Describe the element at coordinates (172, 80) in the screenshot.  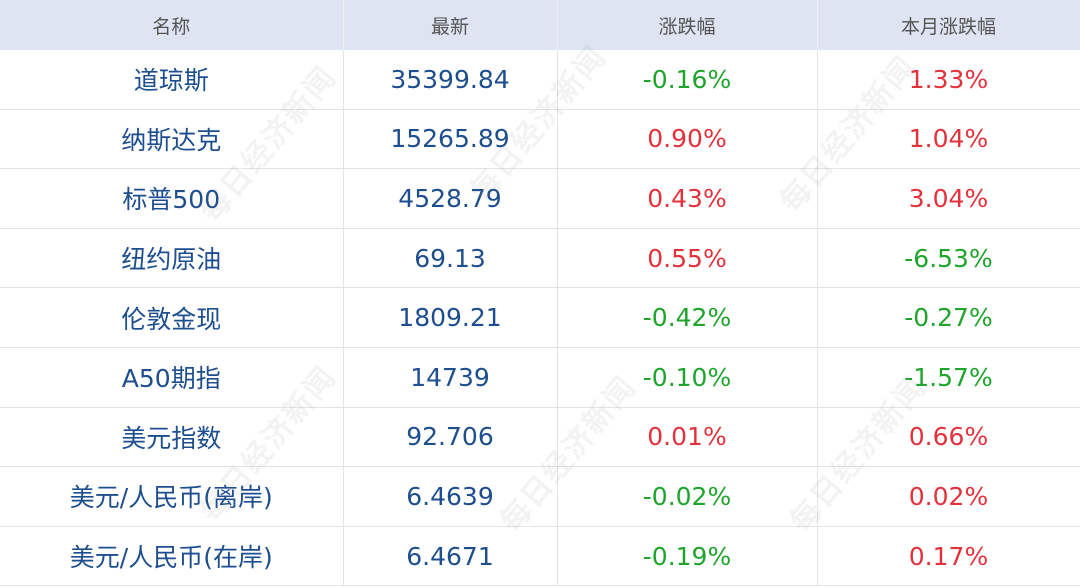
I see `name-cell: 道琼斯` at that location.